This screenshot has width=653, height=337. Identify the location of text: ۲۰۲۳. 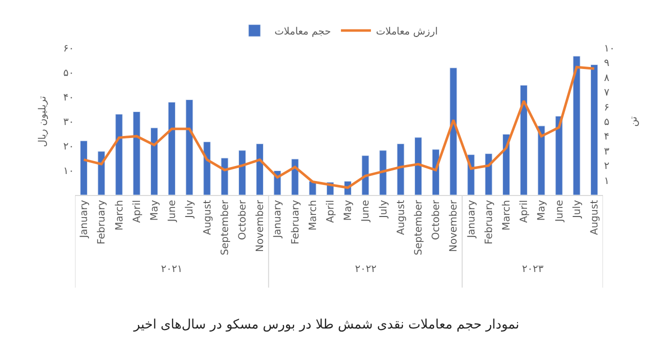
(533, 269).